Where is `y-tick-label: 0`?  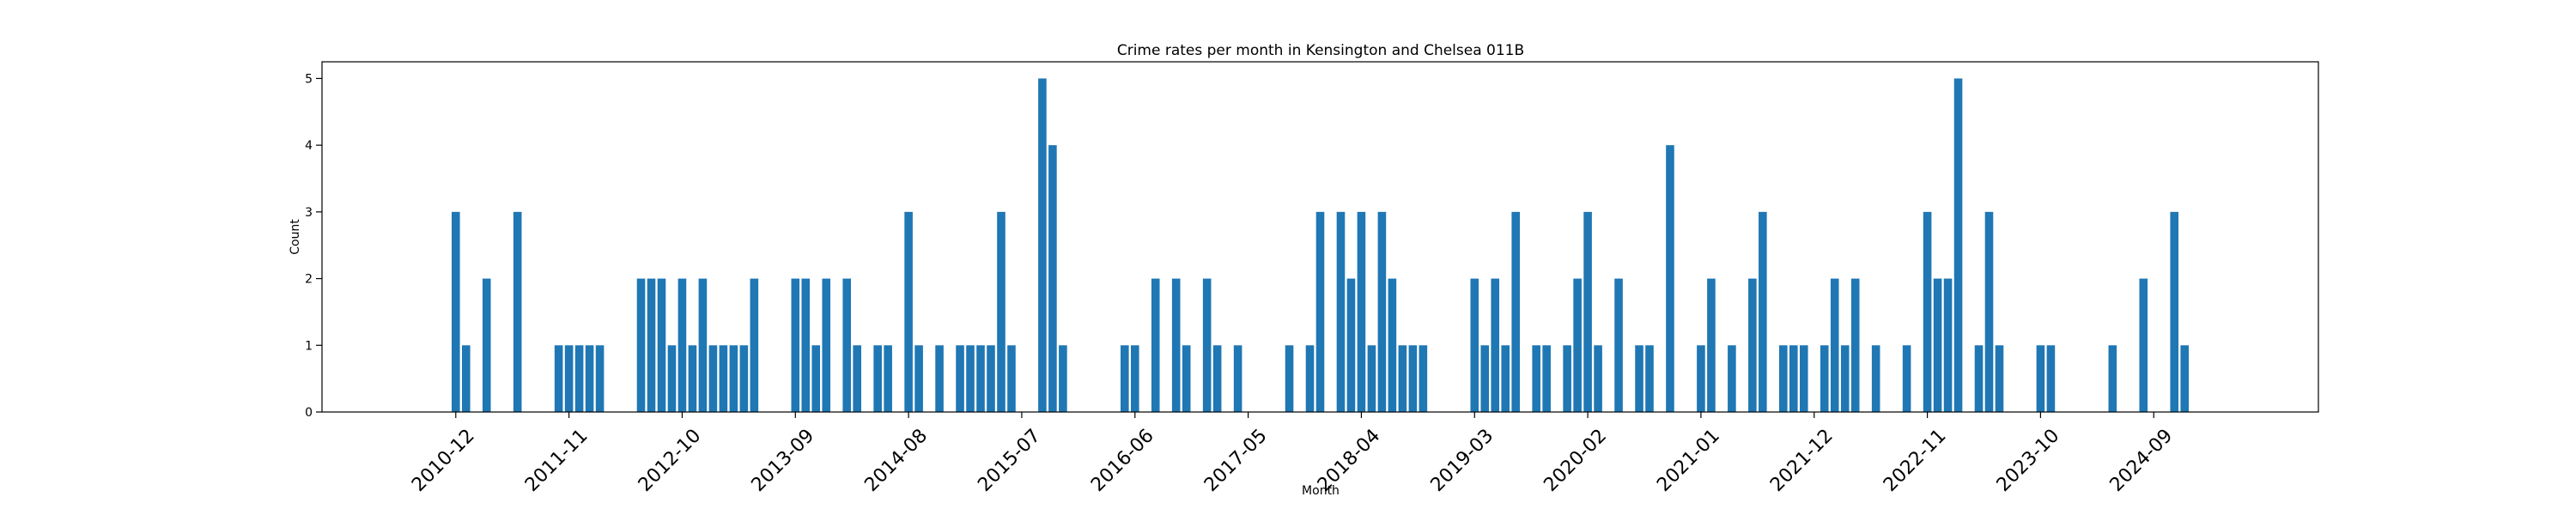 y-tick-label: 0 is located at coordinates (309, 413).